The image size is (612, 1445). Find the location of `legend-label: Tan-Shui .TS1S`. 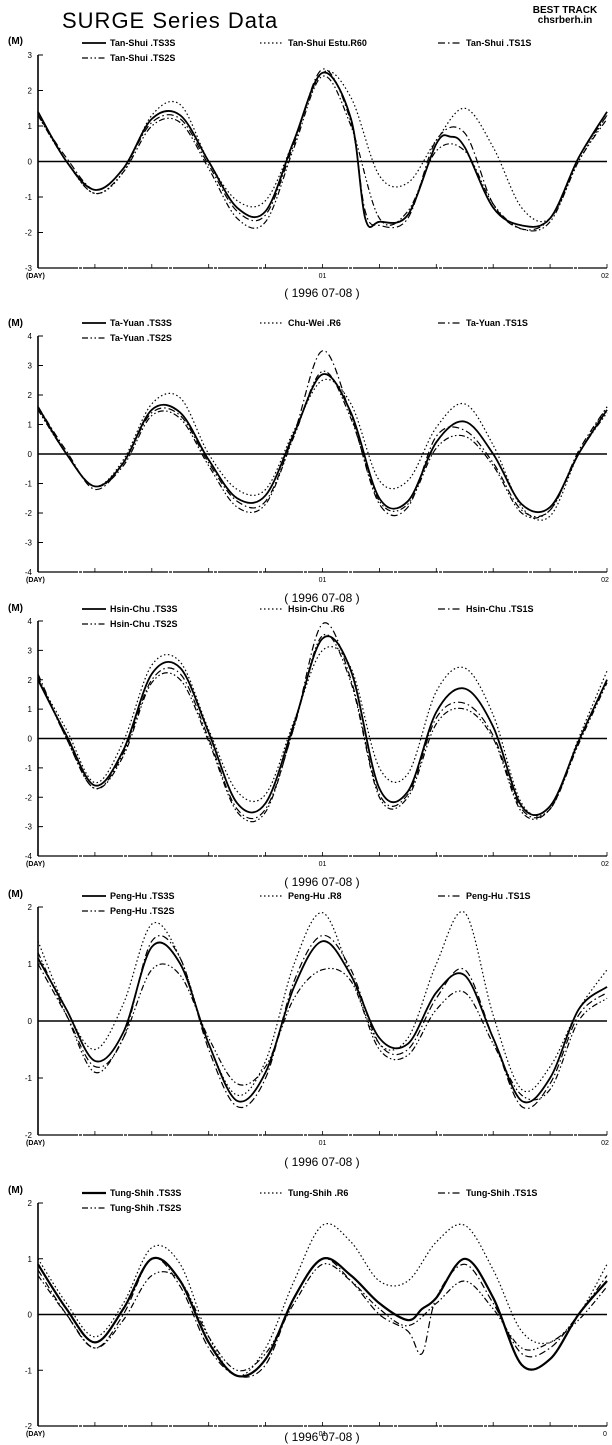

legend-label: Tan-Shui .TS1S is located at coordinates (498, 43).